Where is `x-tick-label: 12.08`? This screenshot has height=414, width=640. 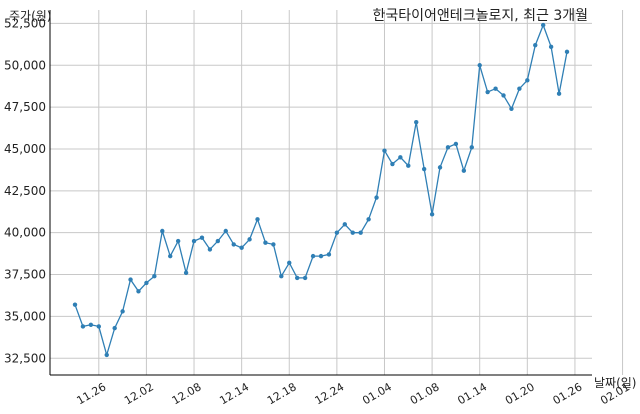 x-tick-label: 12.08 is located at coordinates (187, 393).